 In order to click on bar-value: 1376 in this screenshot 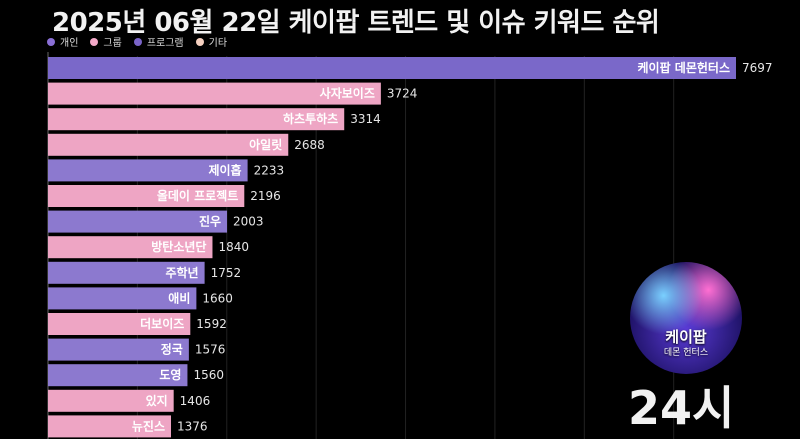, I will do `click(192, 426)`.